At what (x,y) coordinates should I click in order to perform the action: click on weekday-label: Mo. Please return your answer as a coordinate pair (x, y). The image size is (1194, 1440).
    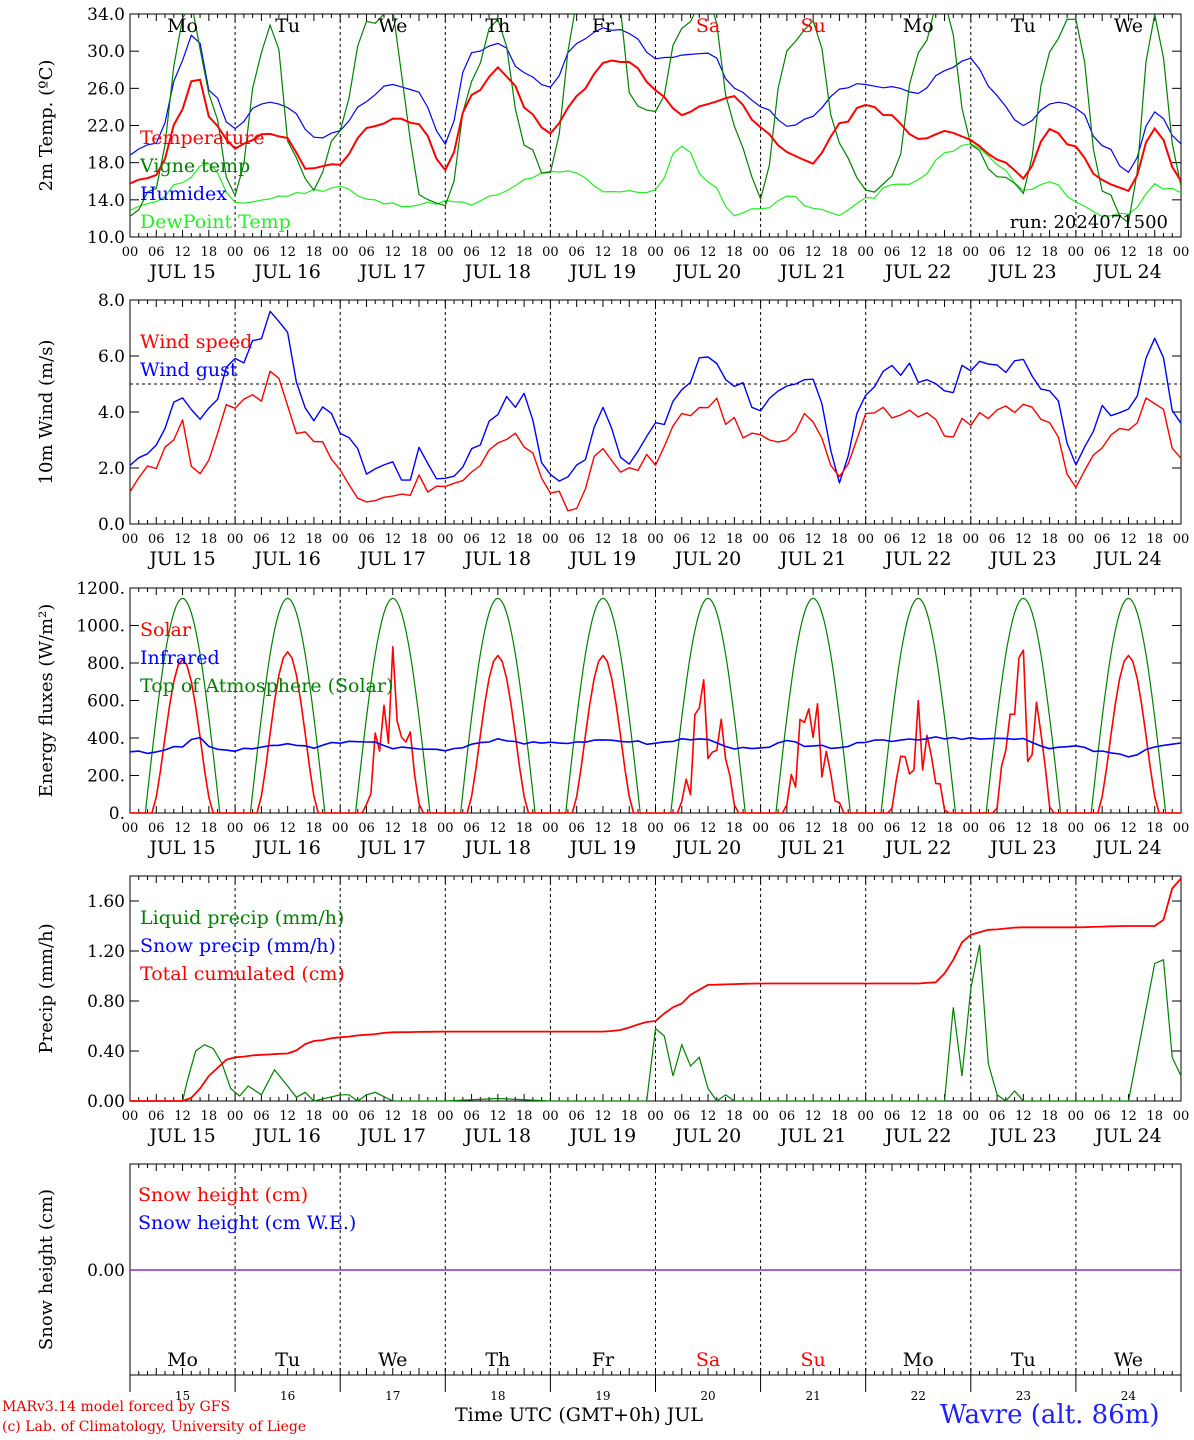
    Looking at the image, I should click on (918, 1360).